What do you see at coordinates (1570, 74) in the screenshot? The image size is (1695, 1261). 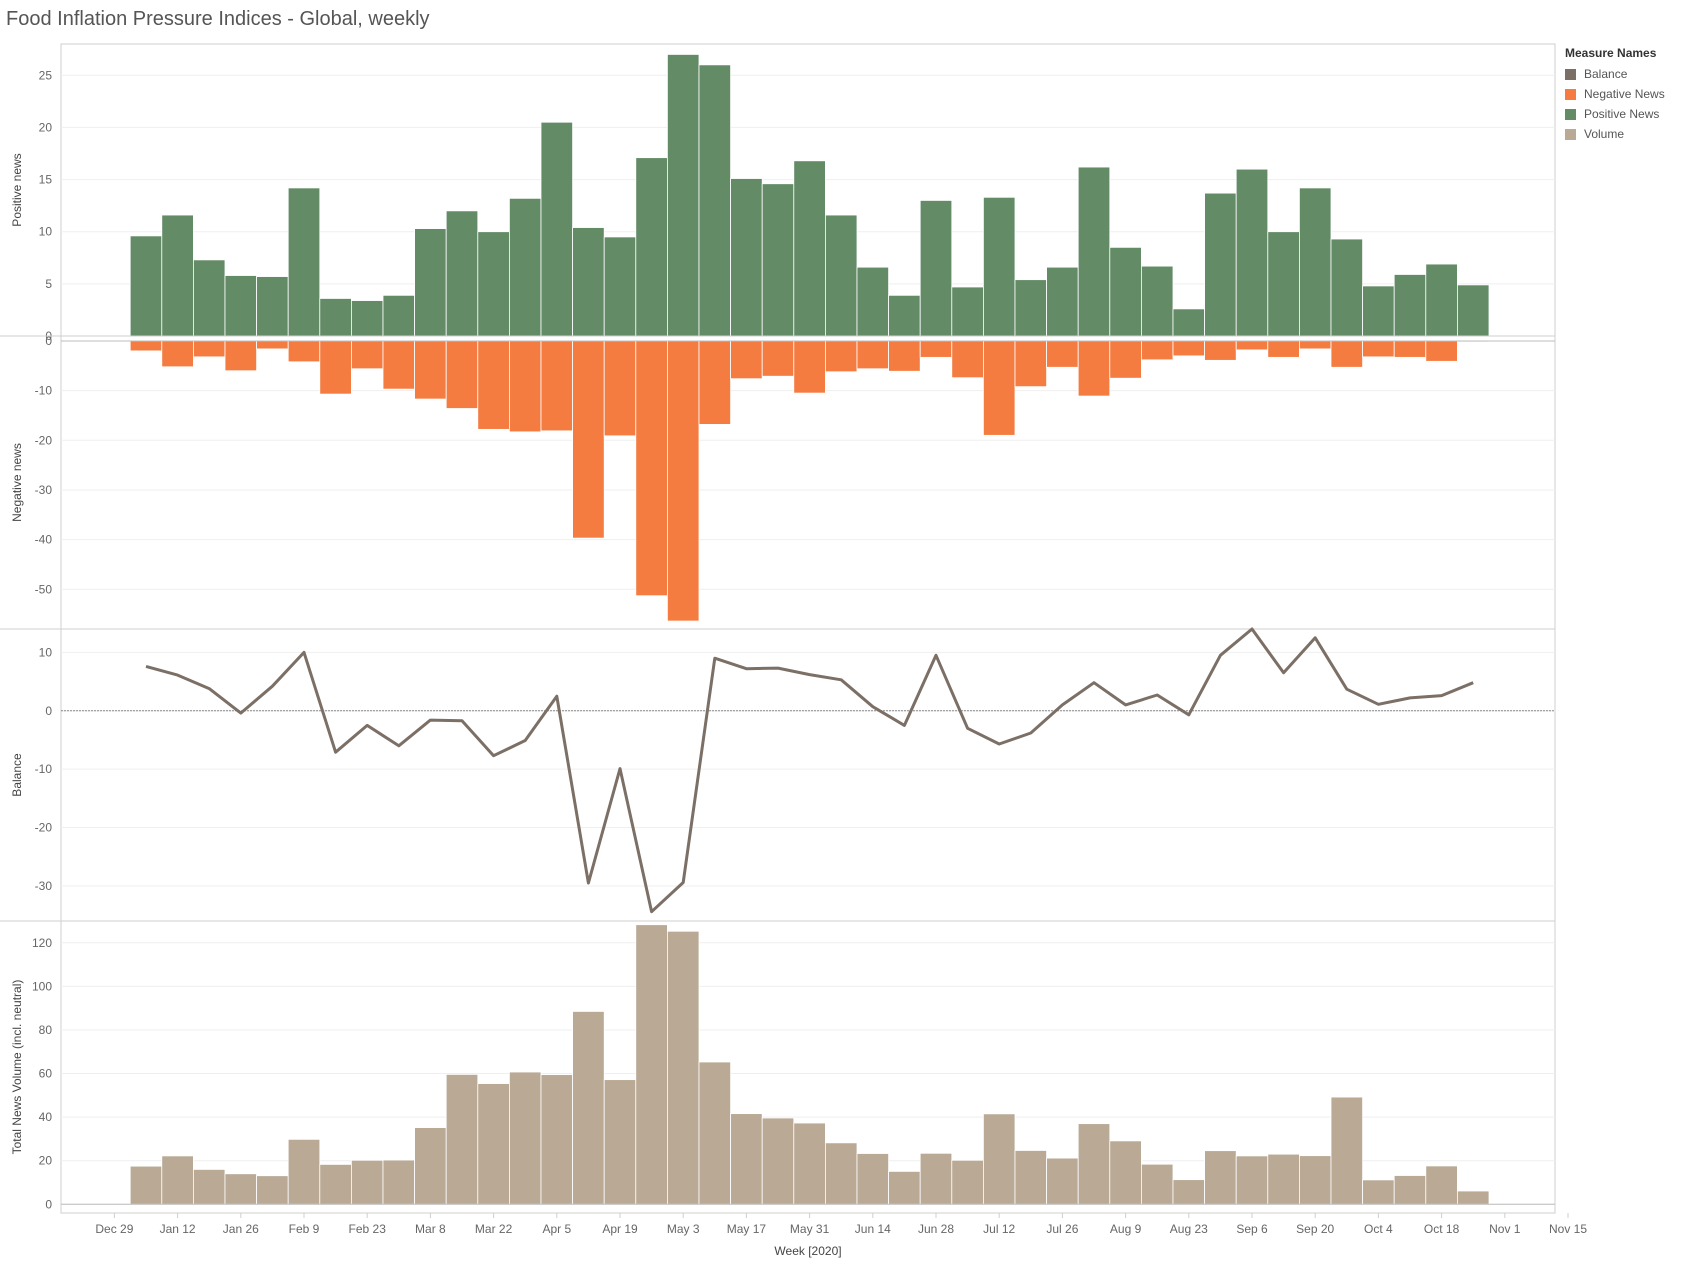 I see `legend-swatch-balance` at bounding box center [1570, 74].